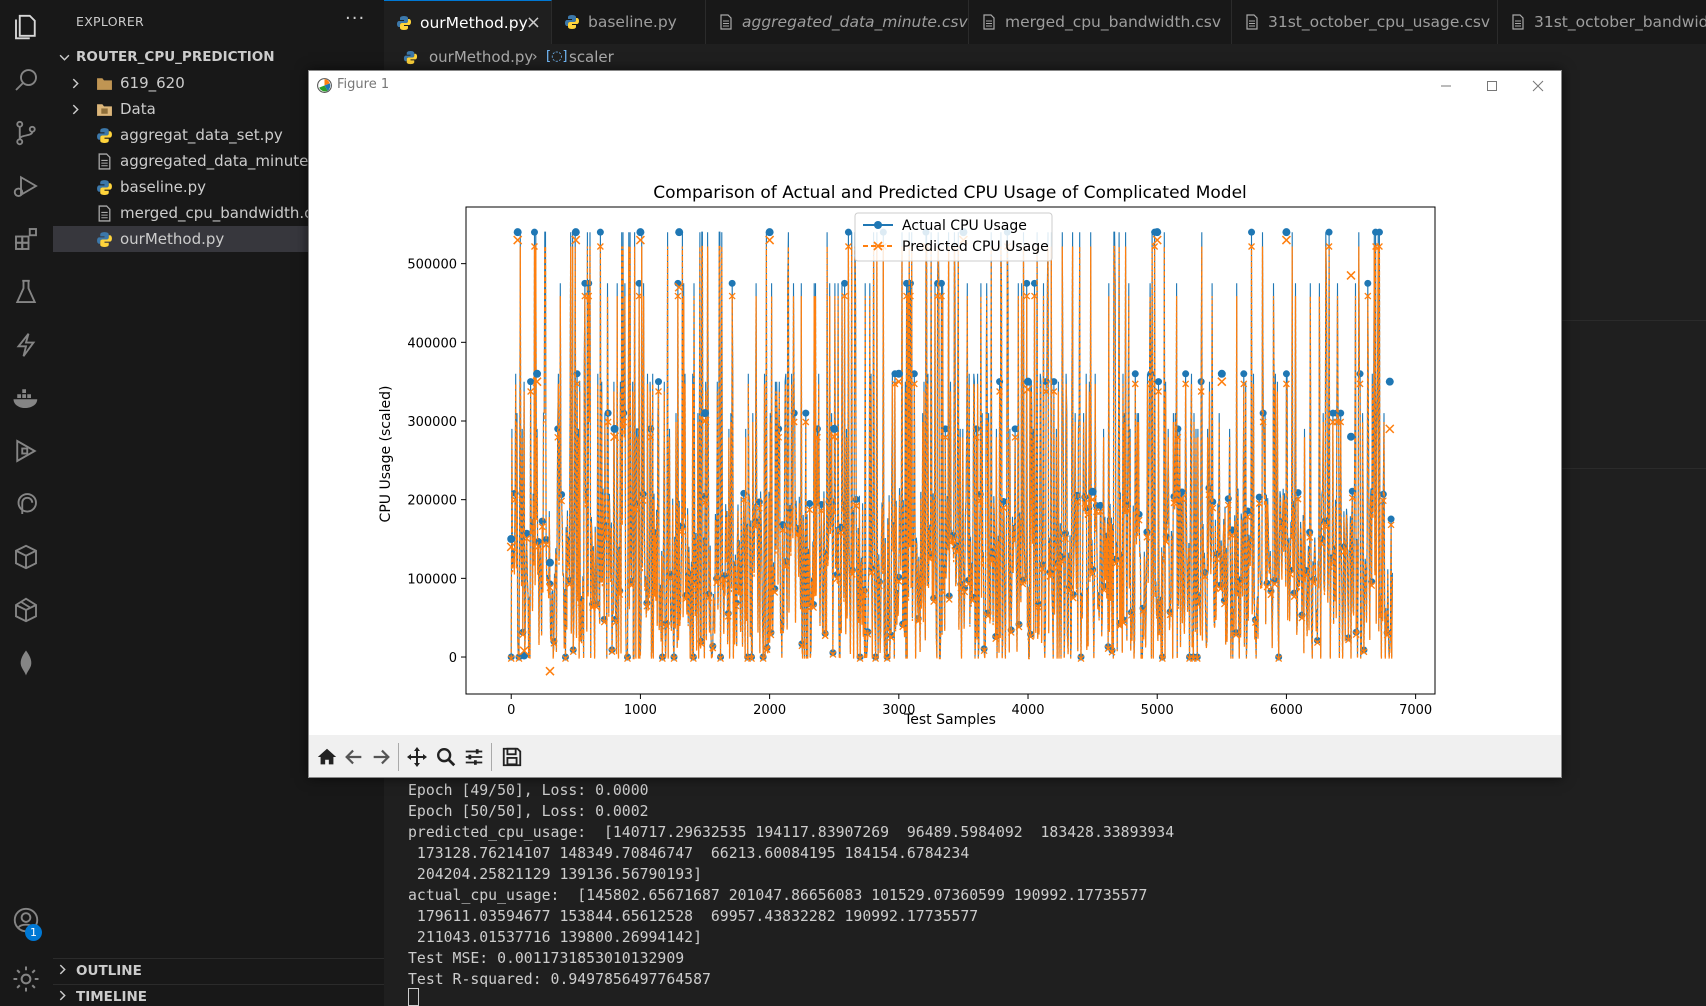 The width and height of the screenshot is (1706, 1006). Describe the element at coordinates (1446, 86) in the screenshot. I see `minimize-button` at that location.